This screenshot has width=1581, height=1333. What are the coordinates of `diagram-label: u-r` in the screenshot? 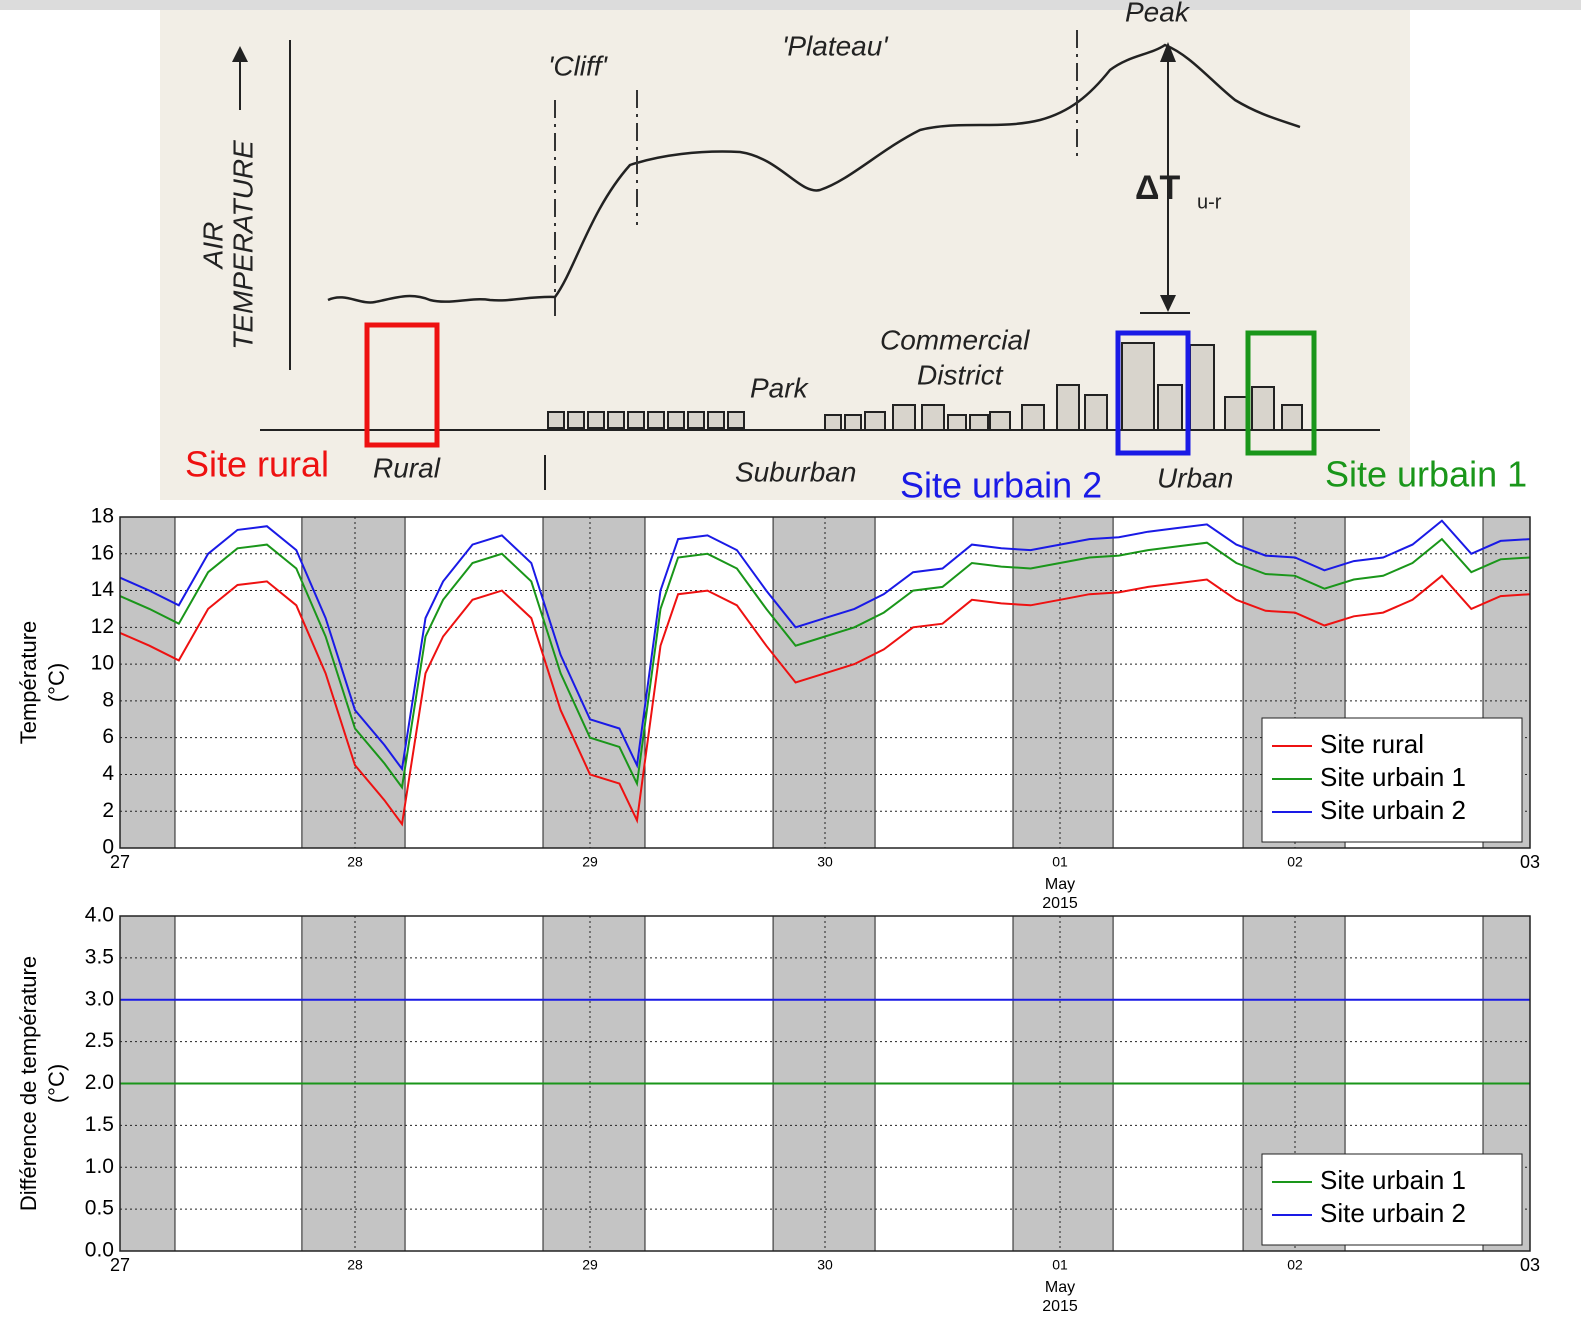 It's located at (1209, 202).